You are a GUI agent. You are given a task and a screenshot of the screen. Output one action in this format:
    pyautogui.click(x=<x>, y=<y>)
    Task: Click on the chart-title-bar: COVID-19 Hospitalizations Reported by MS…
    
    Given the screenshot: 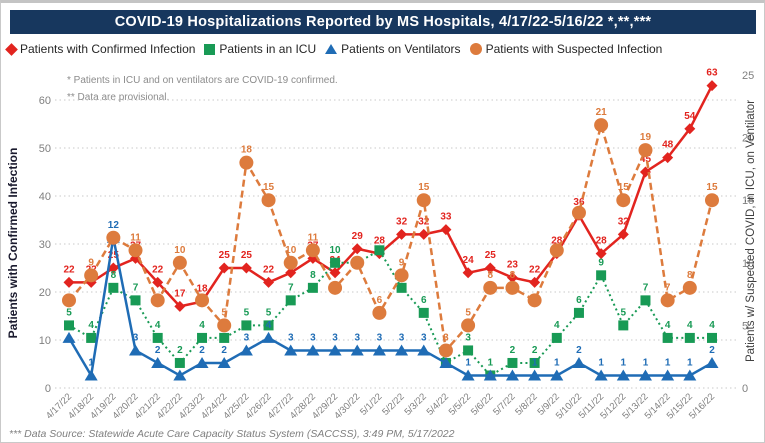 What is the action you would take?
    pyautogui.click(x=383, y=22)
    